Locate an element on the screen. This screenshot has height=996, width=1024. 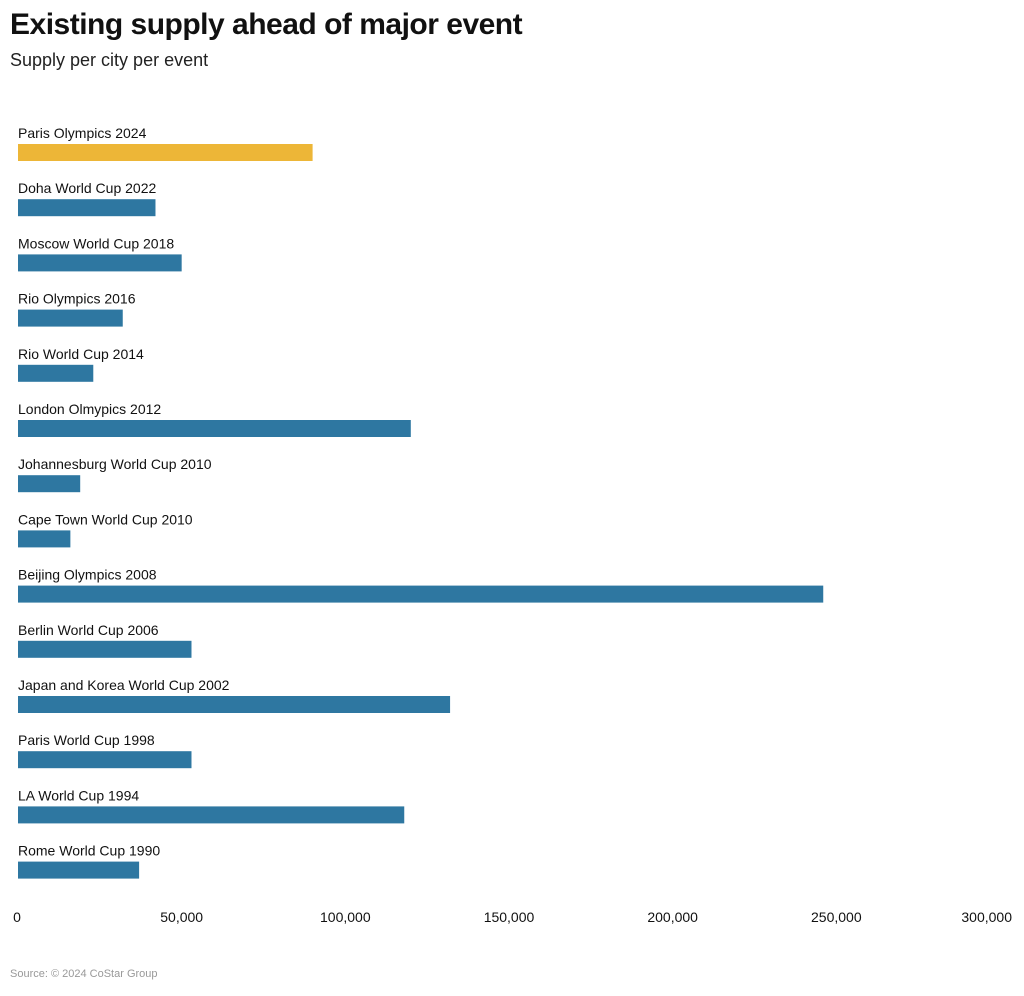
category-label-moscow-world-cup-2018: Moscow World Cup 2018 is located at coordinates (96, 243).